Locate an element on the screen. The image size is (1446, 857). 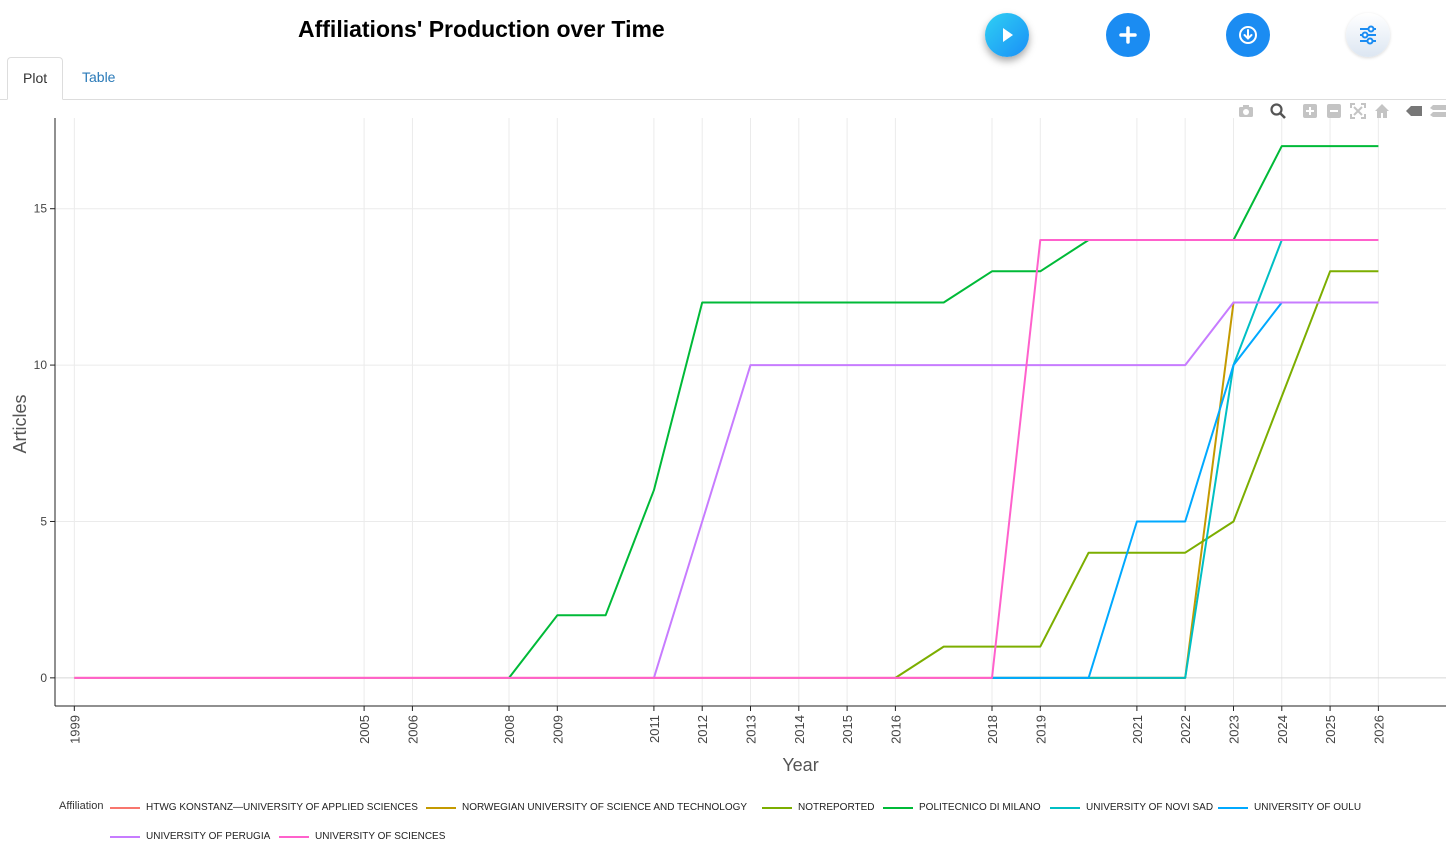
download-icon is located at coordinates (1248, 35).